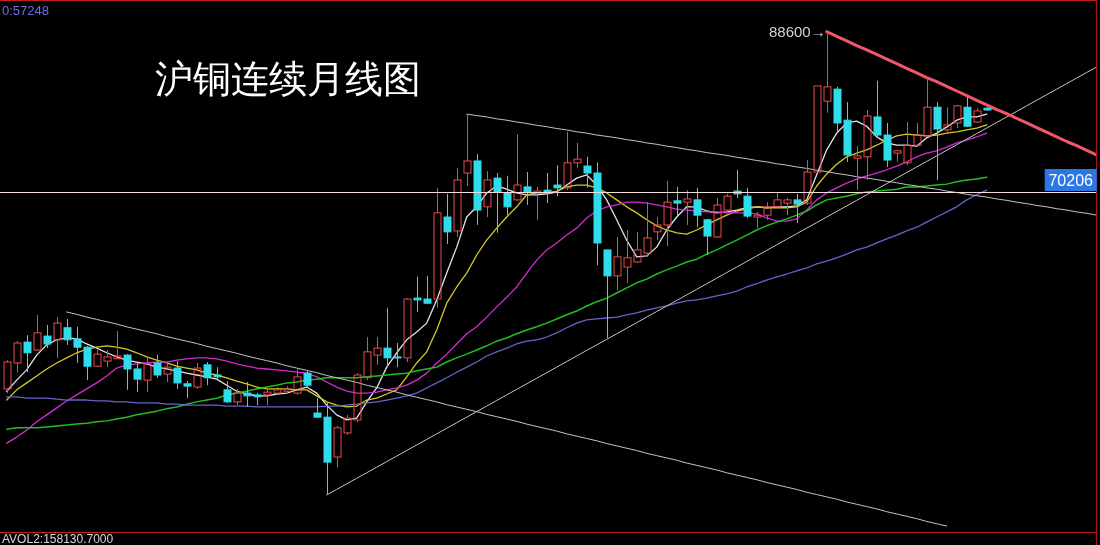 The height and width of the screenshot is (545, 1100). Describe the element at coordinates (58, 538) in the screenshot. I see `text: AVOL2:158130.7000` at that location.